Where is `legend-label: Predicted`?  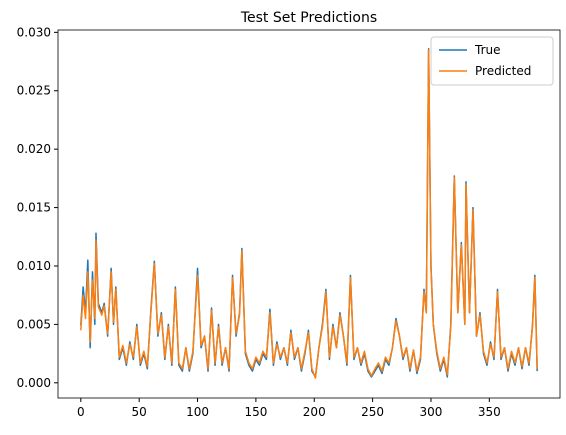 legend-label: Predicted is located at coordinates (503, 71).